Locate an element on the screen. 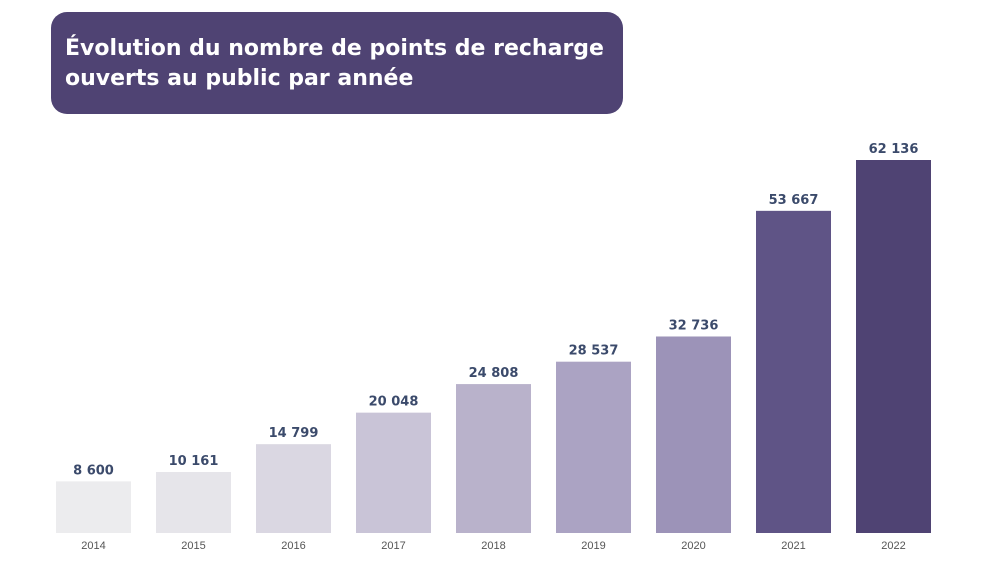  data-label-2021: 53 667 is located at coordinates (794, 200).